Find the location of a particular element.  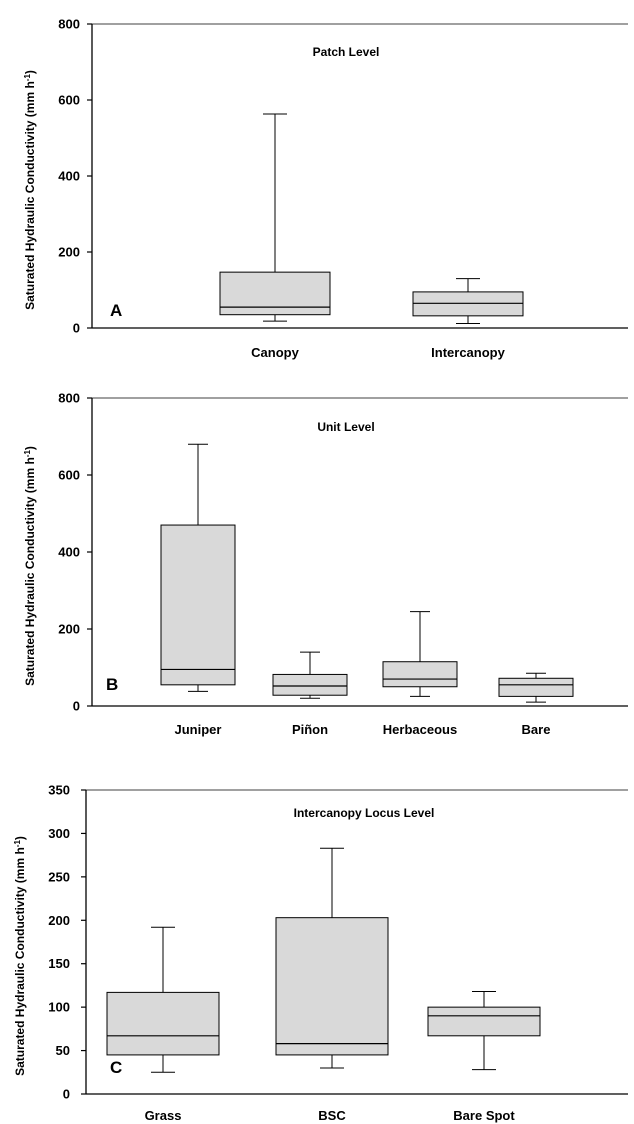

panel-a-title: Patch Level is located at coordinates (346, 52).